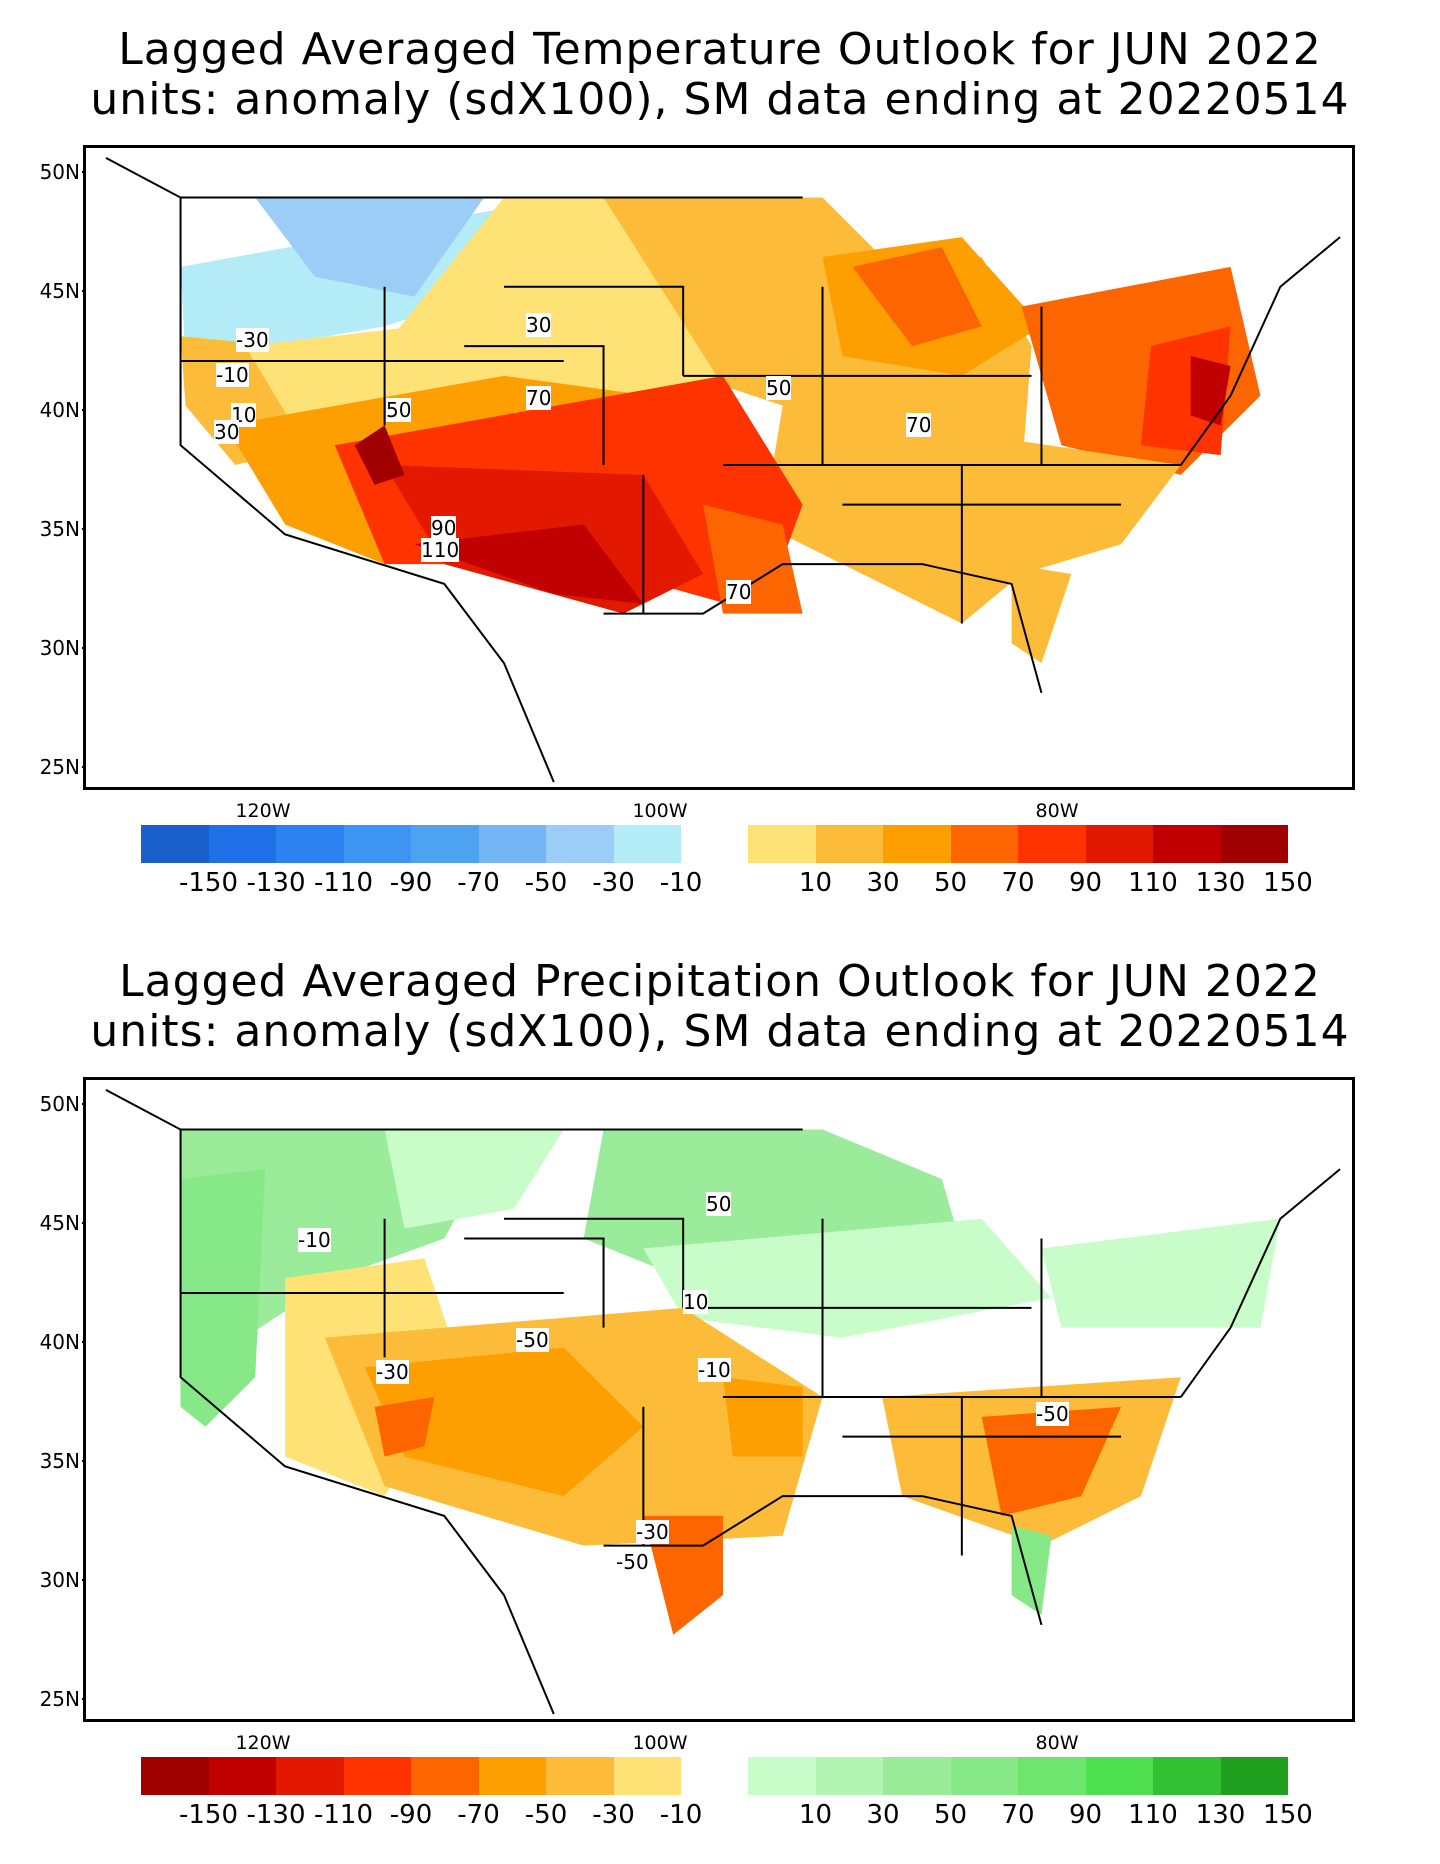 This screenshot has height=1864, width=1440. What do you see at coordinates (370, 247) in the screenshot?
I see `region-northwest-cooler` at bounding box center [370, 247].